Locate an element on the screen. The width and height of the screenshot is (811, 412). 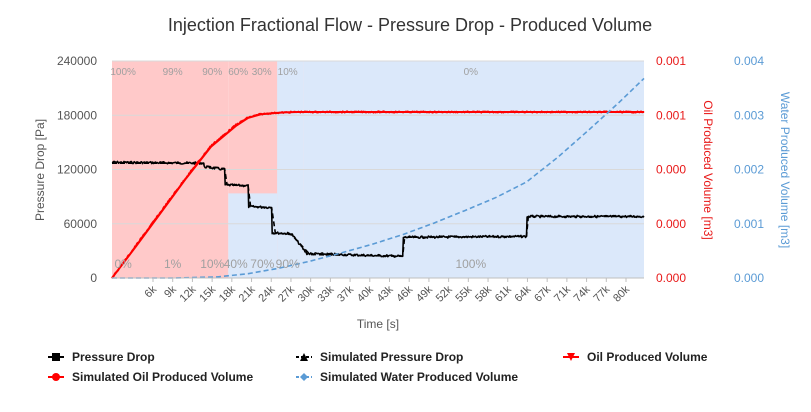
y-right2-tick-label: 0.000 is located at coordinates (749, 278).